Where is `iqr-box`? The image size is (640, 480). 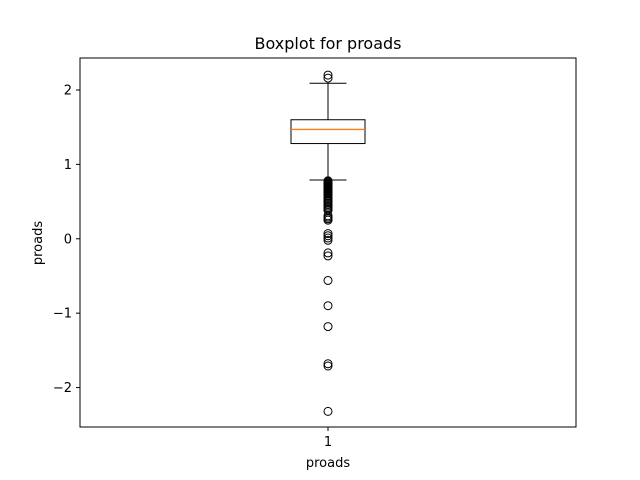 iqr-box is located at coordinates (328, 132).